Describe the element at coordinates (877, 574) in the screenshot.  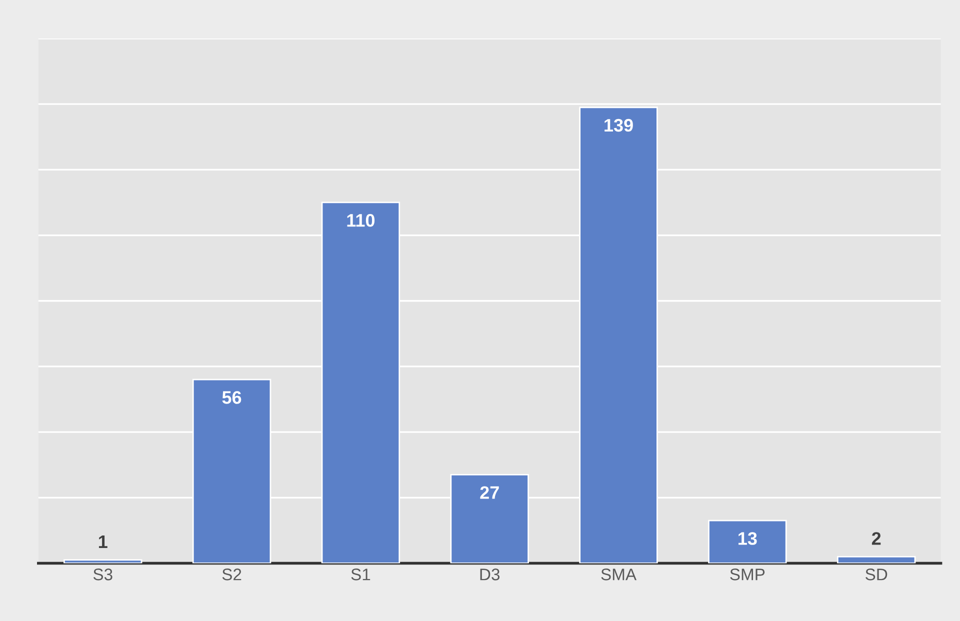
I see `x-tick-label: SD` at that location.